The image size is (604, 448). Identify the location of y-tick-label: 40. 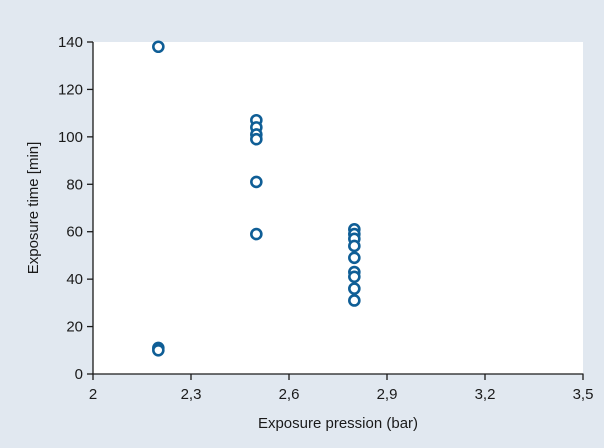
(74, 279).